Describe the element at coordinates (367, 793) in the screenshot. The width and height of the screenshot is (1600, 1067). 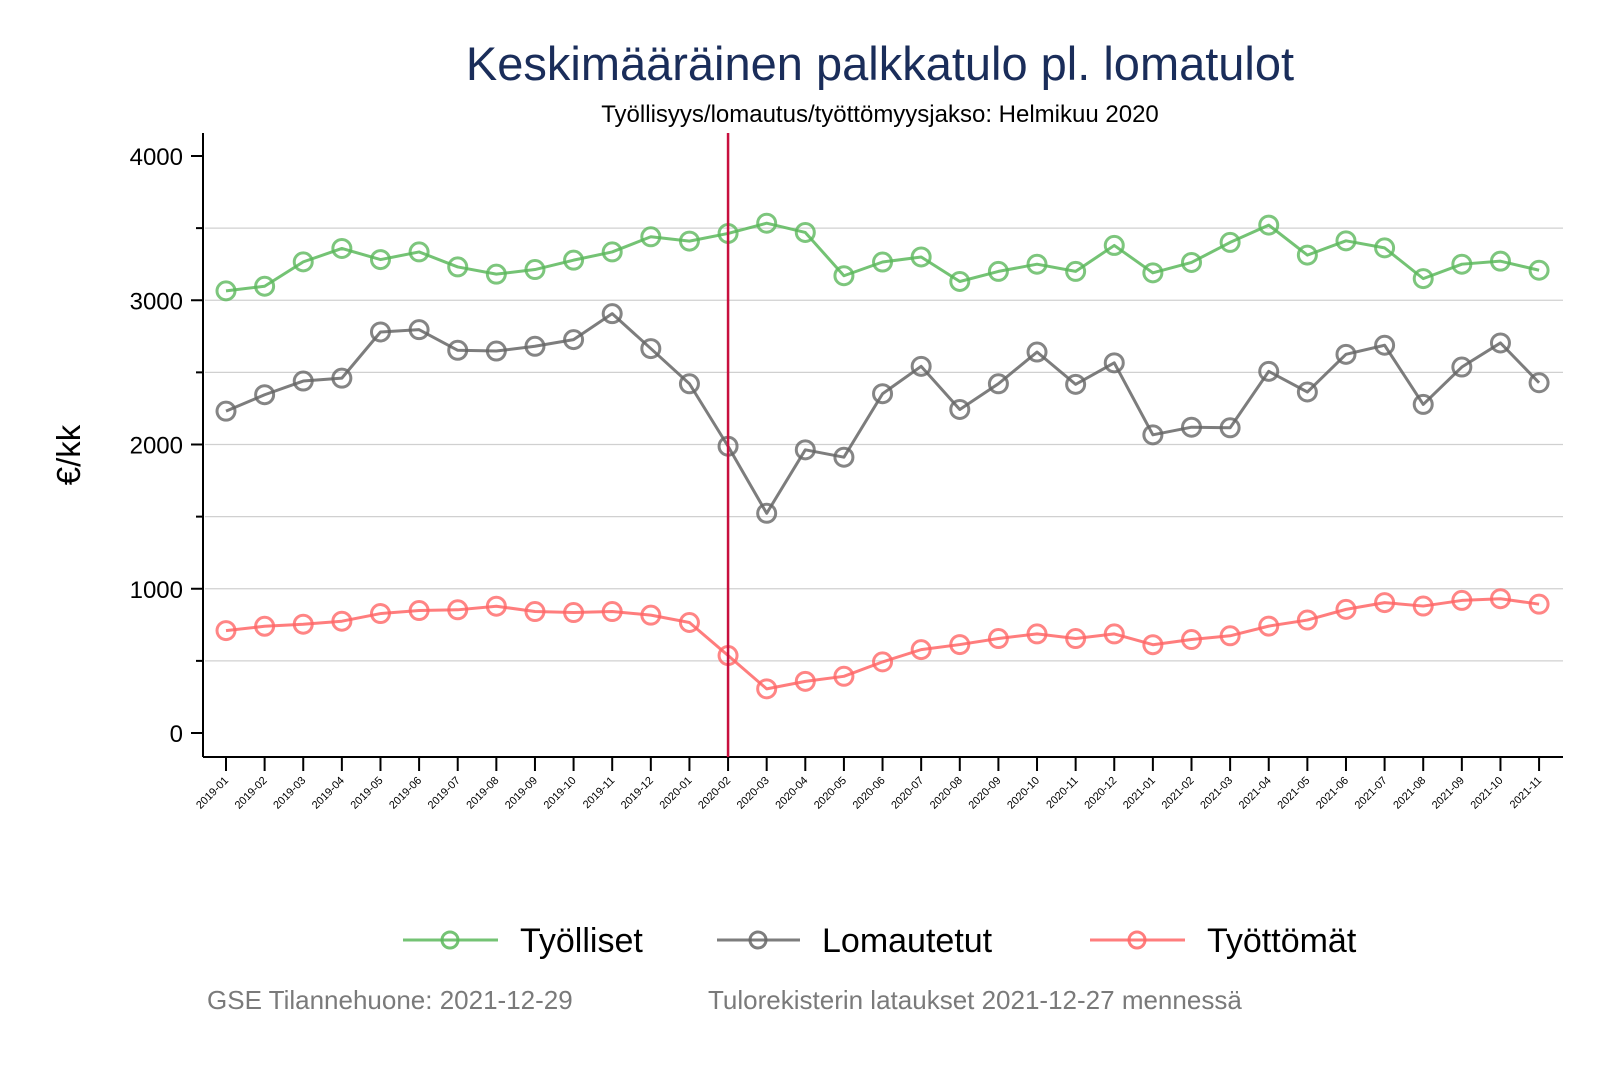
I see `x-tick-label: 2019-05` at that location.